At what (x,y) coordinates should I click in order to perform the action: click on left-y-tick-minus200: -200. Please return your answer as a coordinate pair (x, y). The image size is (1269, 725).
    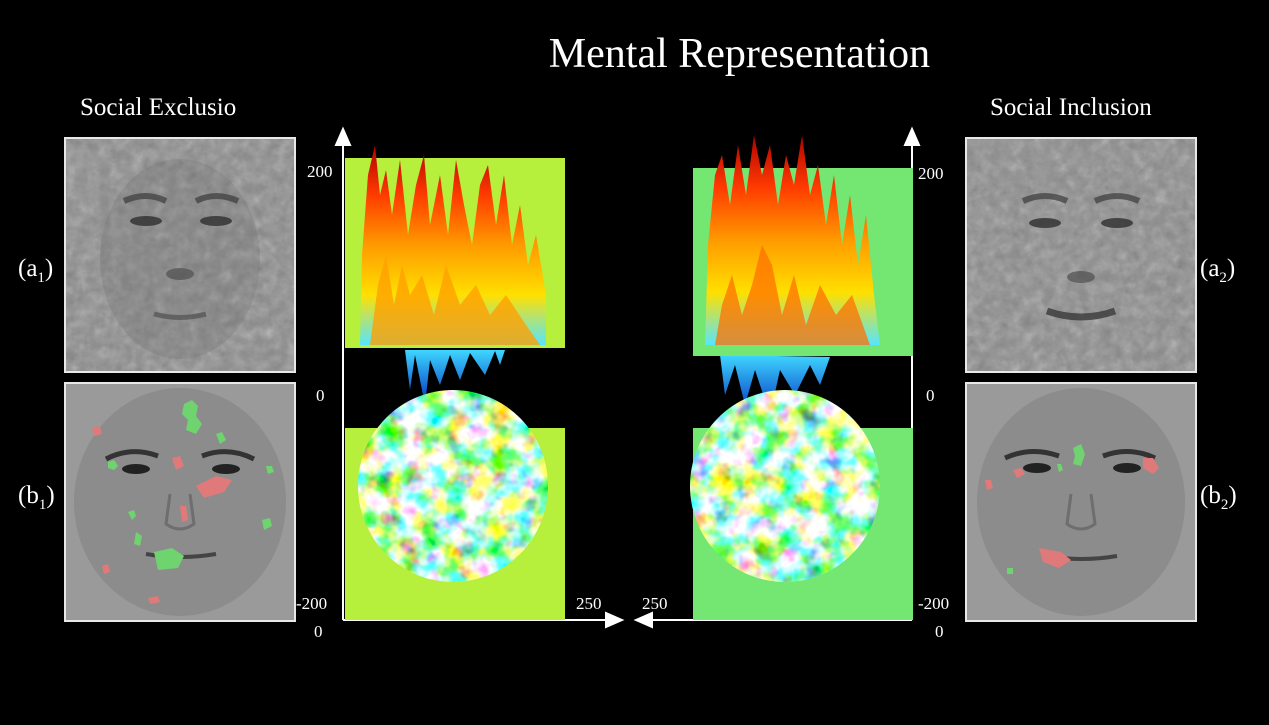
    Looking at the image, I should click on (312, 603).